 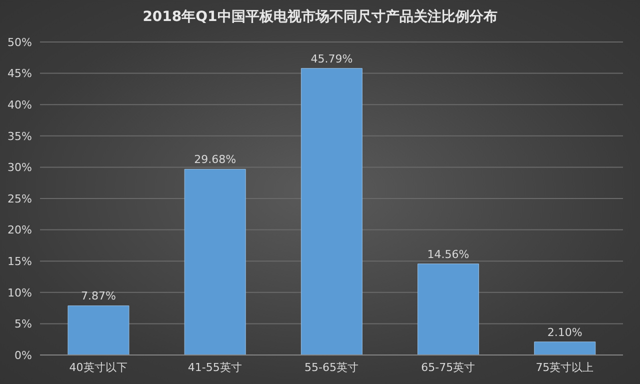 I want to click on y-tick-label: 5%, so click(x=23, y=324).